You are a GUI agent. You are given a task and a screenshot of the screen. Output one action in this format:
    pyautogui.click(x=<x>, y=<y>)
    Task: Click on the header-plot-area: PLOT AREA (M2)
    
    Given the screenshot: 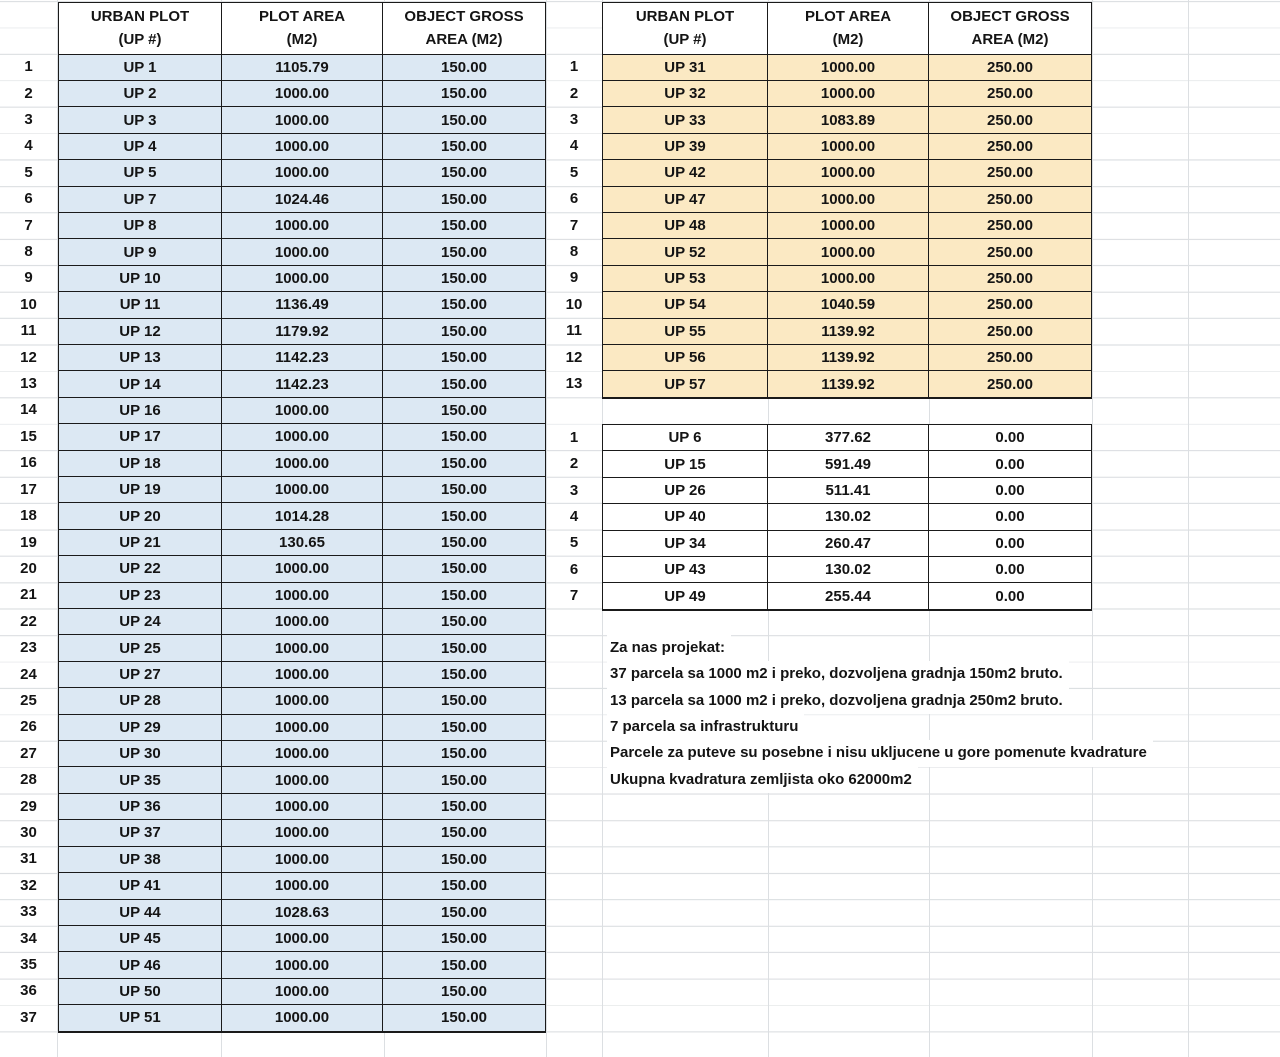 What is the action you would take?
    pyautogui.click(x=848, y=28)
    